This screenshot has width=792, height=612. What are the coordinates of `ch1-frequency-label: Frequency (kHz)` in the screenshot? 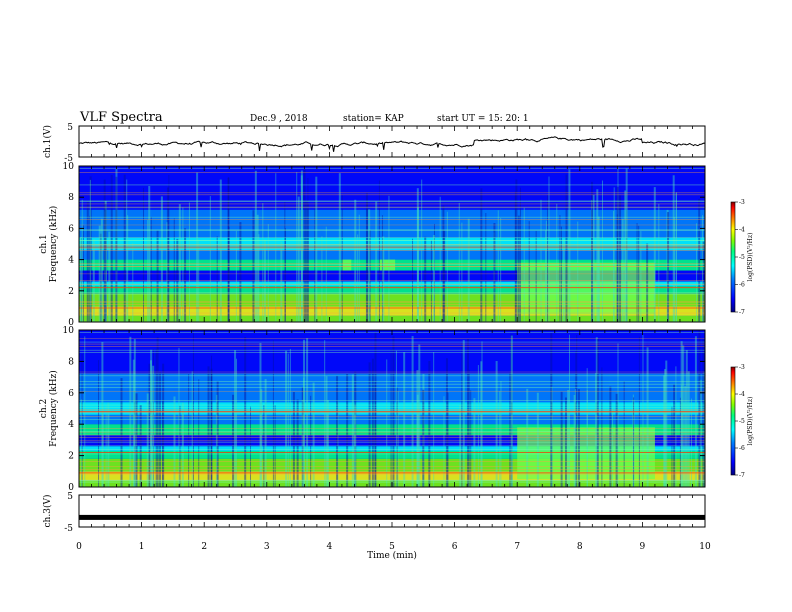 It's located at (53, 244).